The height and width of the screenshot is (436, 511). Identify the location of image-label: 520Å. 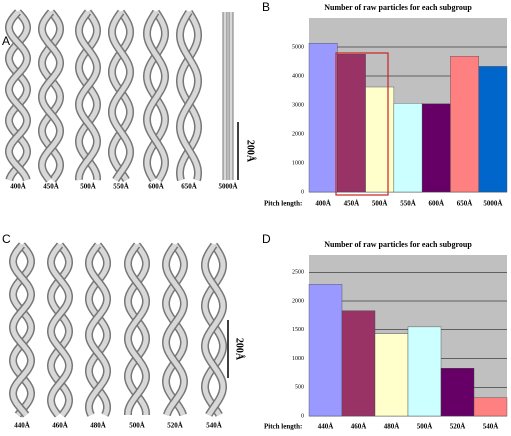
(175, 426).